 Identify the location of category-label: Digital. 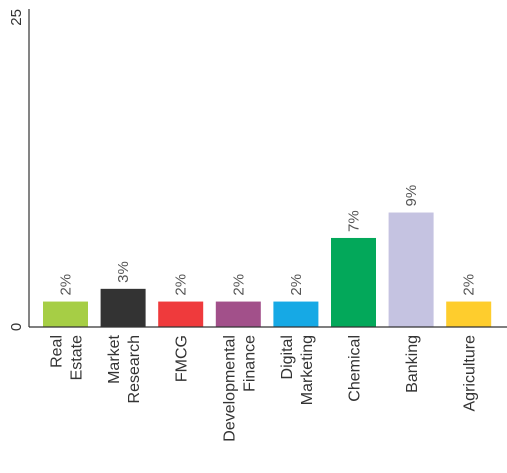
(287, 357).